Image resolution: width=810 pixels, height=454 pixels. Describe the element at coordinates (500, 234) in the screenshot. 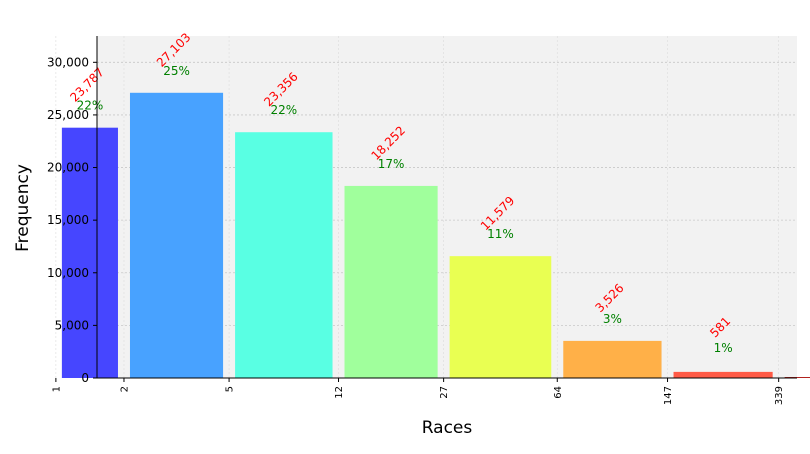

I see `percent-label: 11%` at that location.